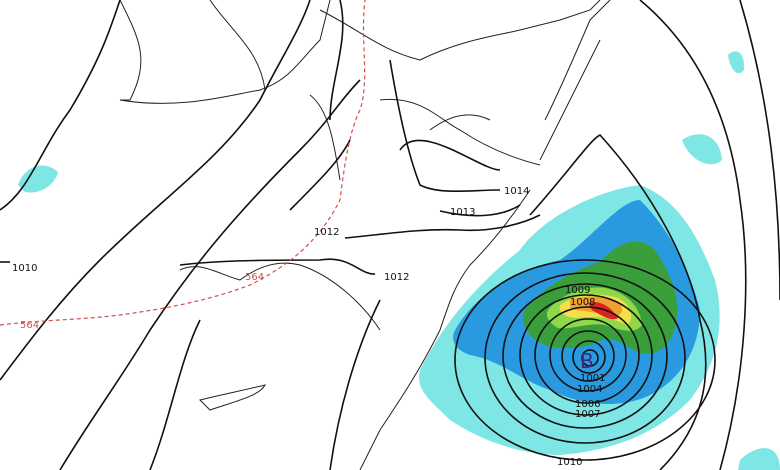  I want to click on isobar-label: 1009, so click(577, 290).